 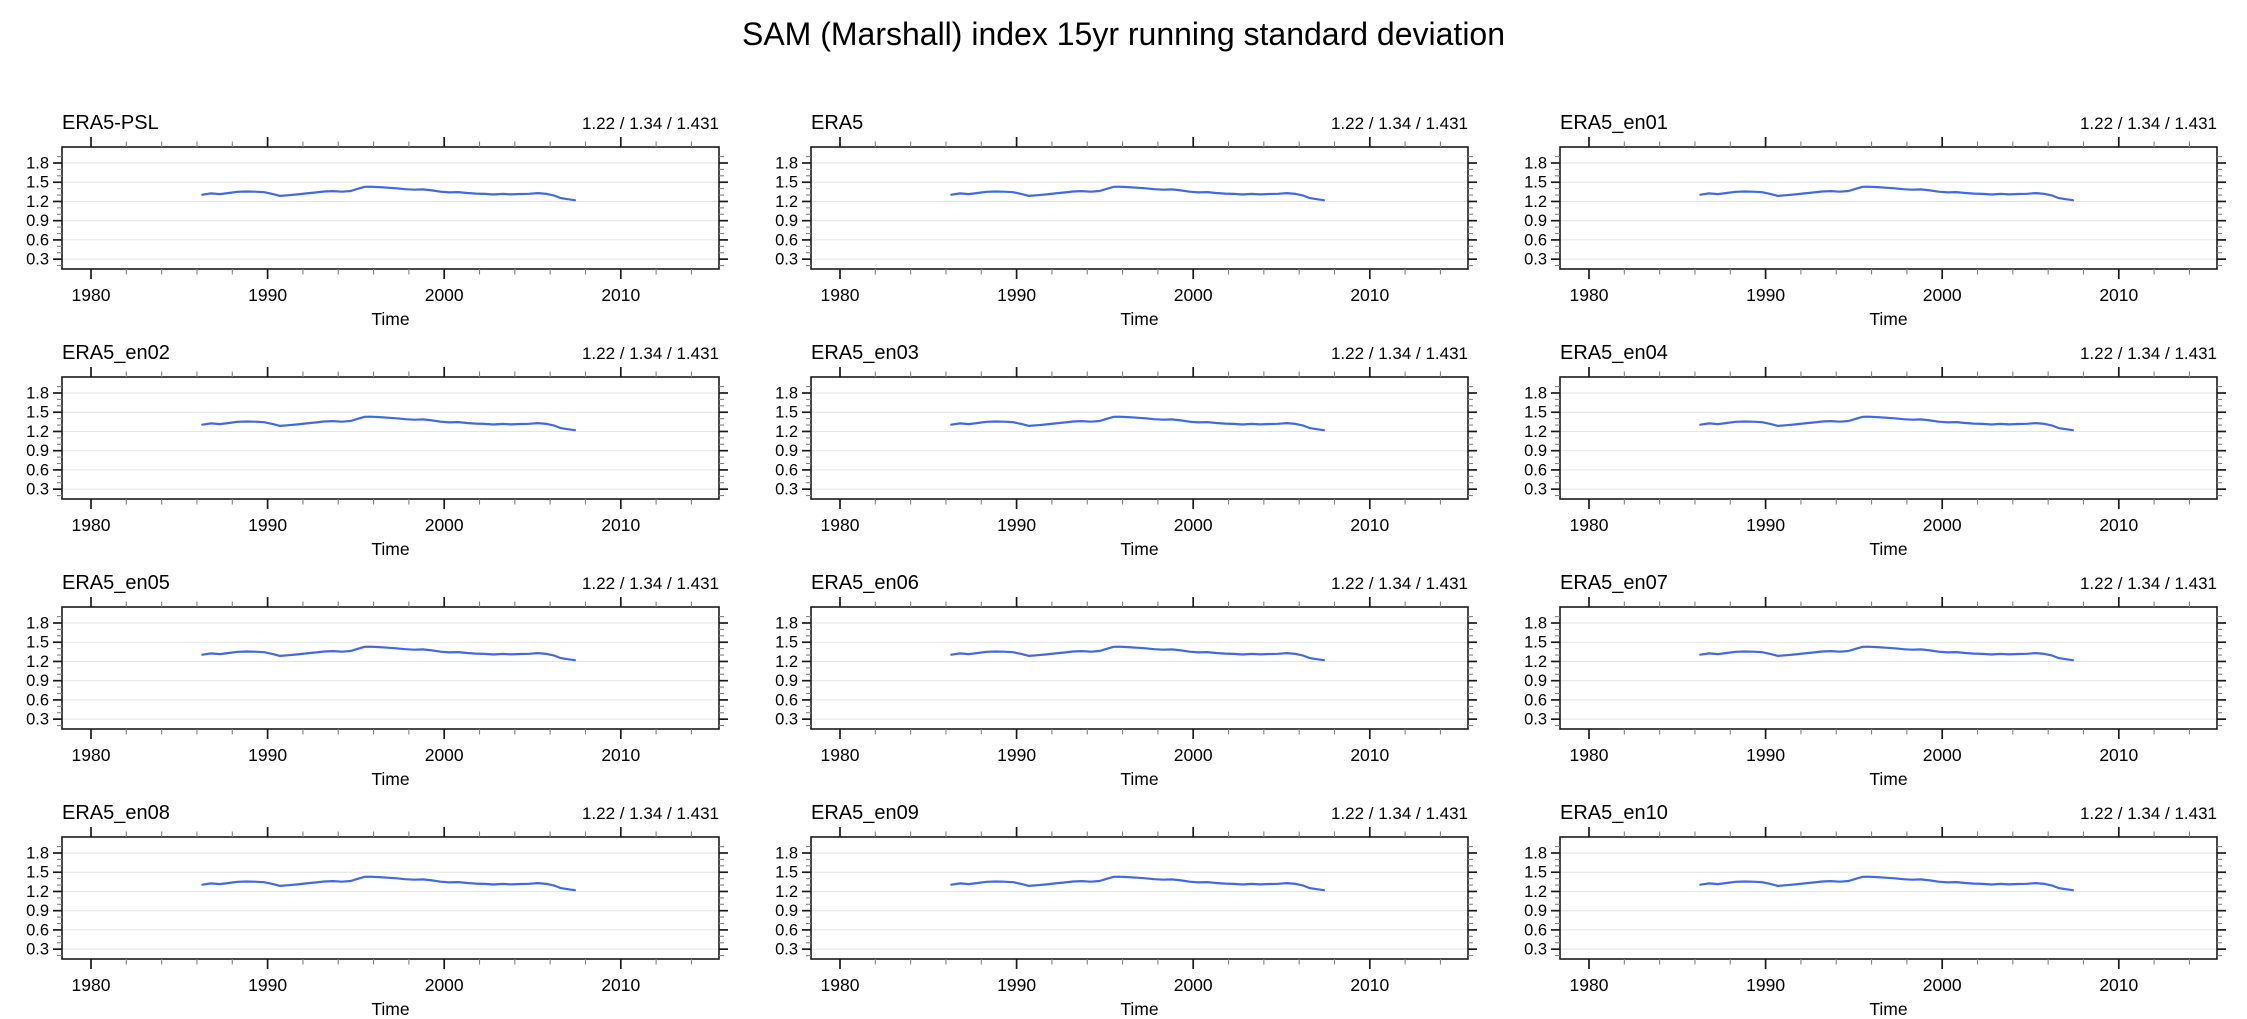 What do you see at coordinates (110, 123) in the screenshot?
I see `panel-title: ERA5-PSL` at bounding box center [110, 123].